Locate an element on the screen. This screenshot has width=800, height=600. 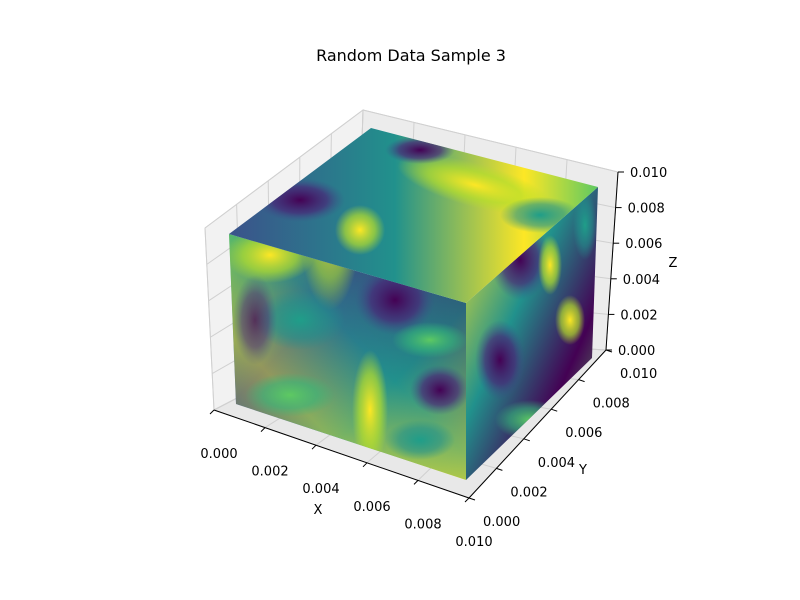
x-tick-label: 0.008 is located at coordinates (422, 524).